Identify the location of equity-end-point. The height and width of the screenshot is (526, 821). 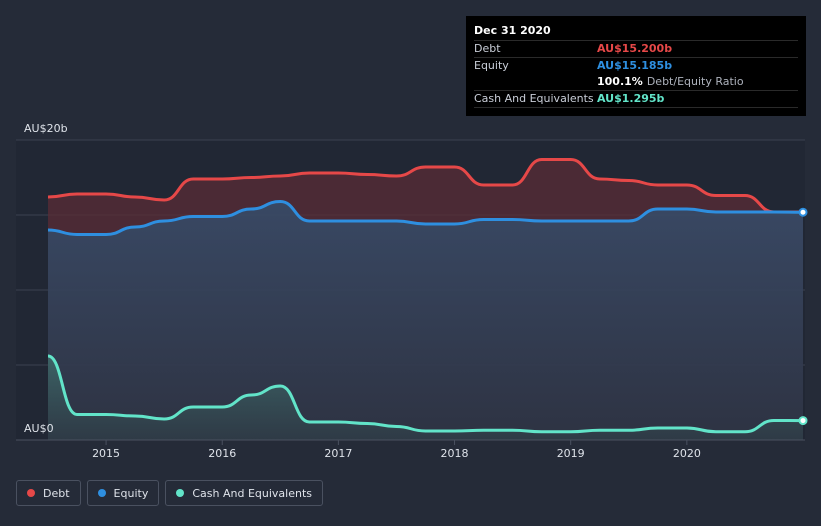
(803, 212).